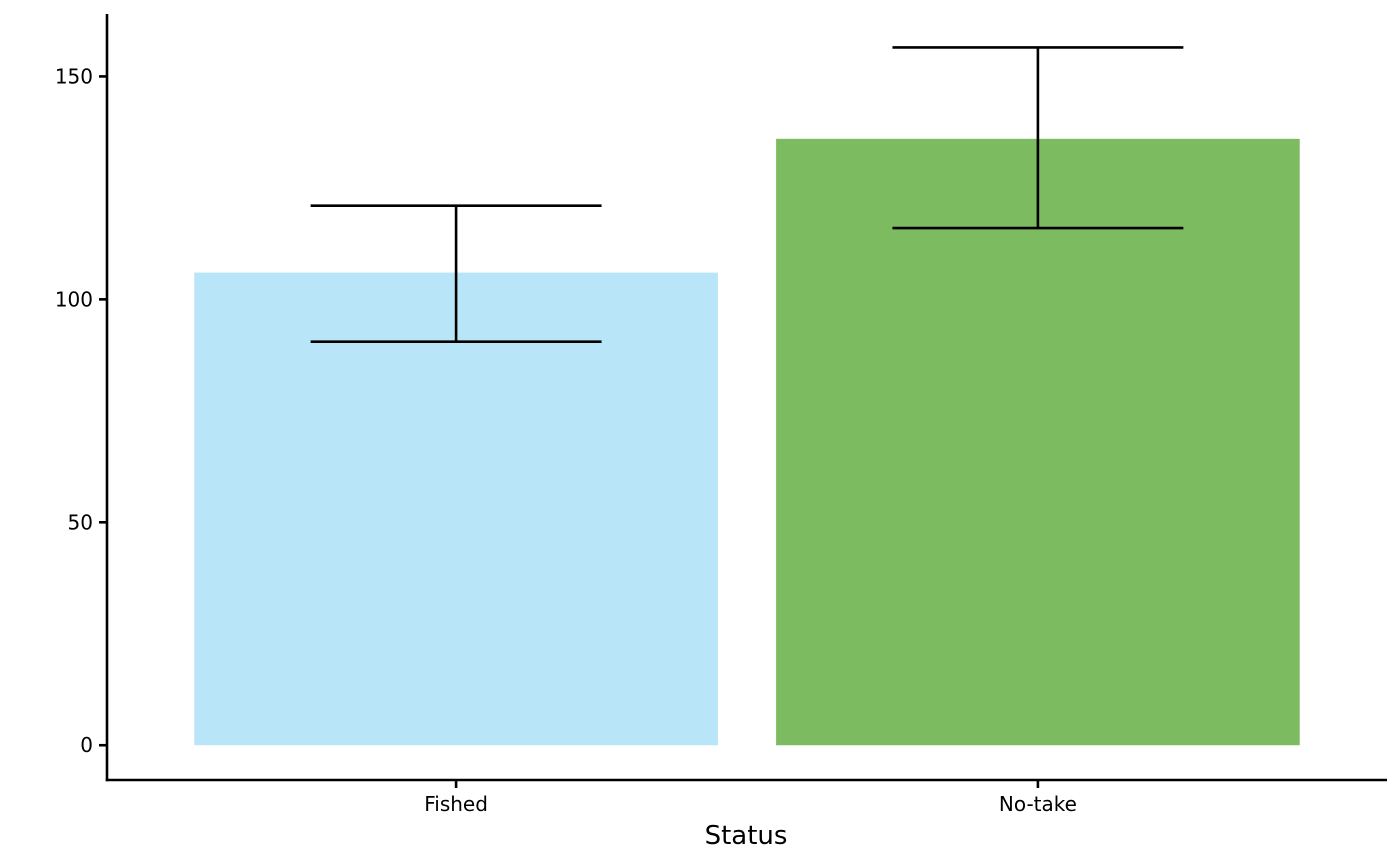  What do you see at coordinates (746, 836) in the screenshot?
I see `x-axis-title: Status` at bounding box center [746, 836].